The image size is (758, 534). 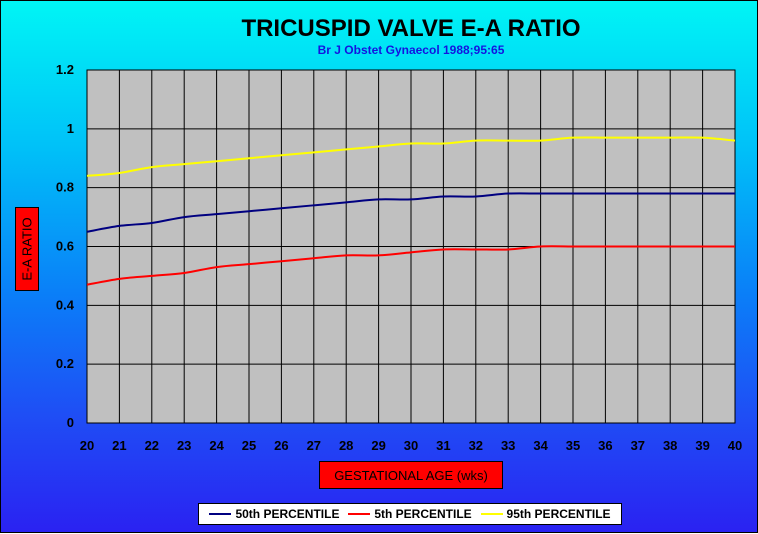 I want to click on y-tick-label: 0.4, so click(x=65, y=304).